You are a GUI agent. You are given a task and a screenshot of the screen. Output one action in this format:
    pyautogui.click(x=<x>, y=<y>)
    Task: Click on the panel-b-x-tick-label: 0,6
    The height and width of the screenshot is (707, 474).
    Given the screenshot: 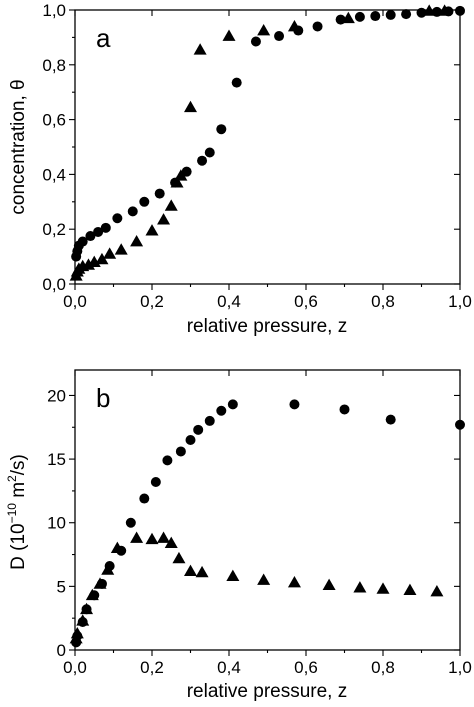 What is the action you would take?
    pyautogui.click(x=306, y=667)
    